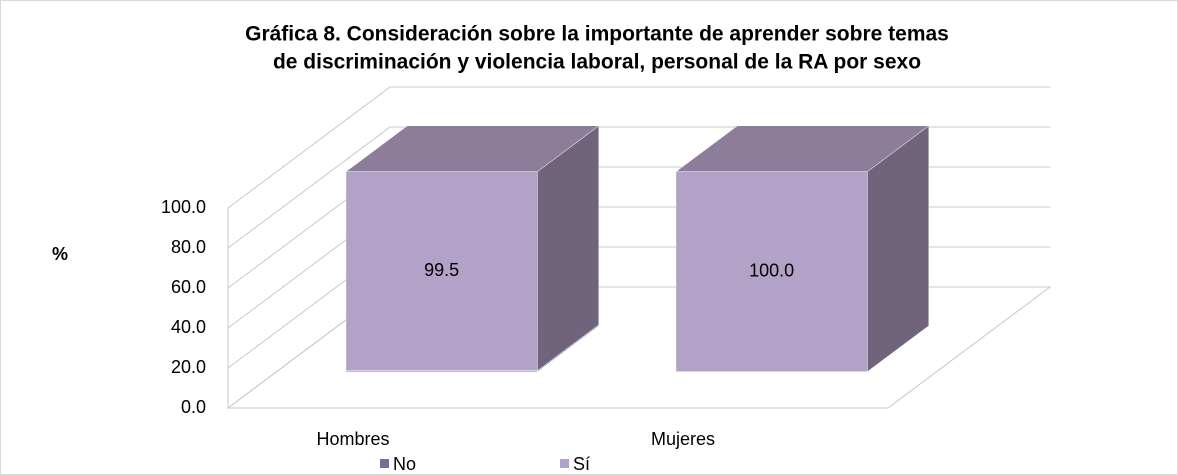 This screenshot has width=1178, height=475. I want to click on y-tick-label: 40.0, so click(188, 327).